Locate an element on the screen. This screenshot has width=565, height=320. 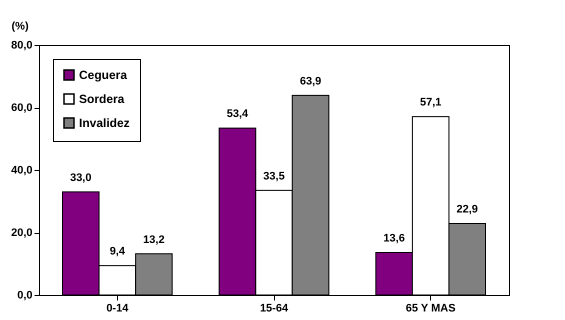
data-label: 13,2 is located at coordinates (154, 240).